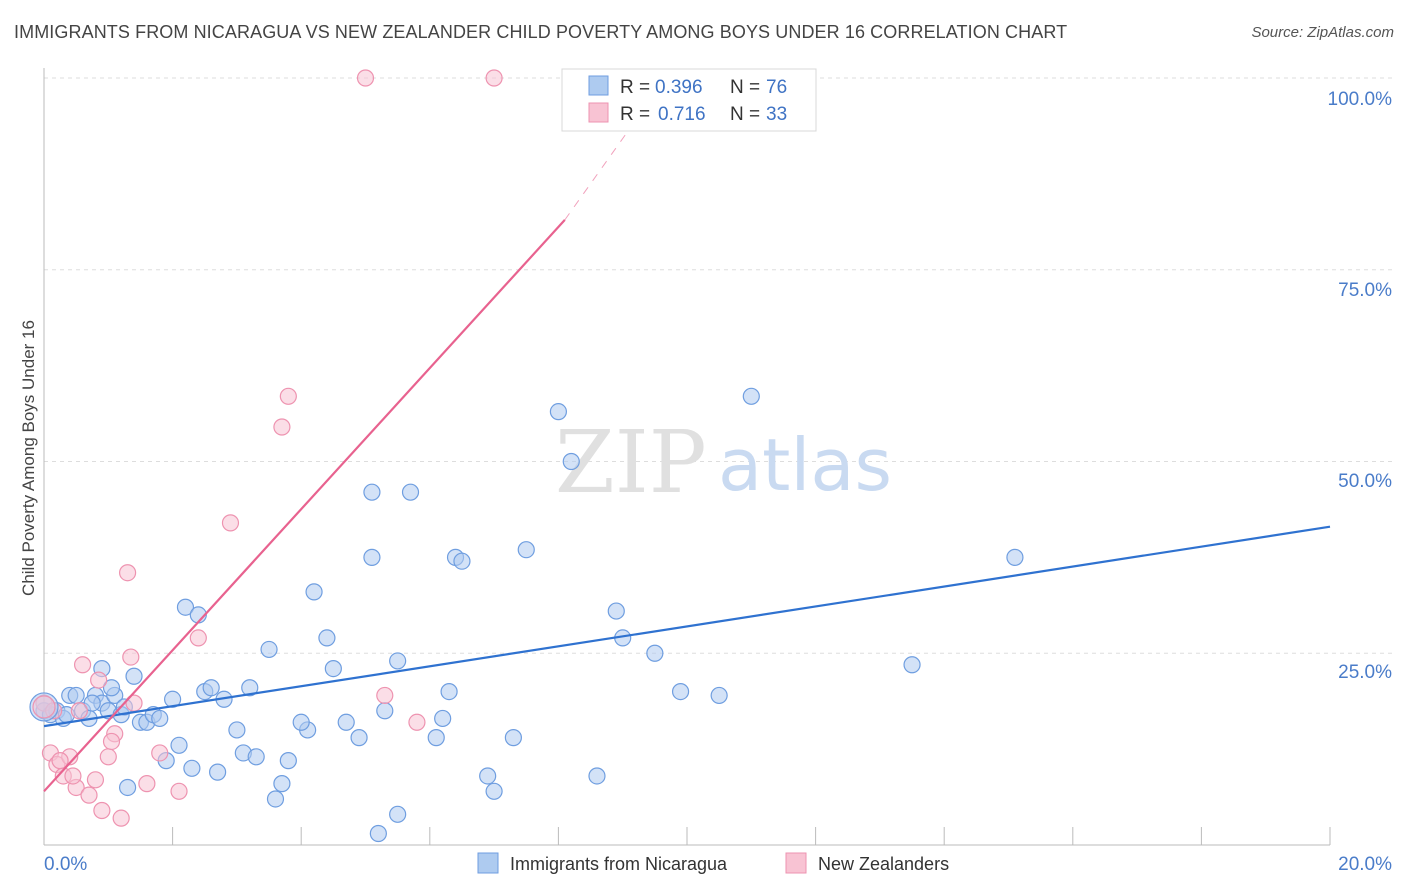 The image size is (1406, 892). What do you see at coordinates (745, 114) in the screenshot?
I see `legend-n-label-2: N =` at bounding box center [745, 114].